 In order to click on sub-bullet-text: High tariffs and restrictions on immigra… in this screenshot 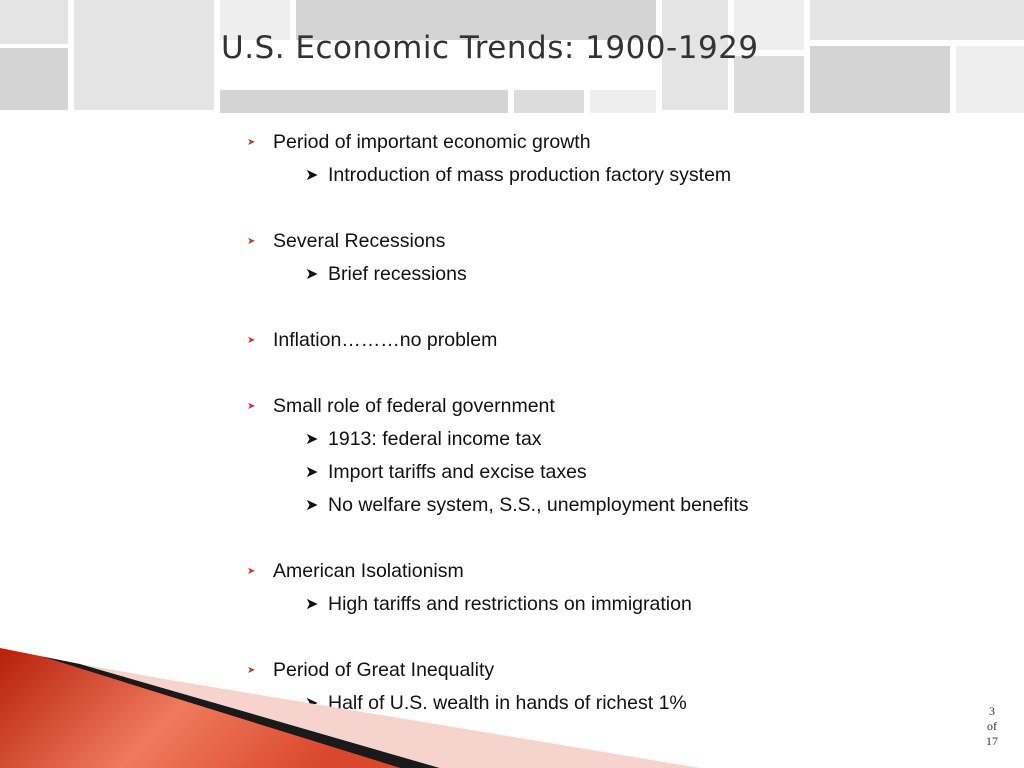, I will do `click(510, 604)`.